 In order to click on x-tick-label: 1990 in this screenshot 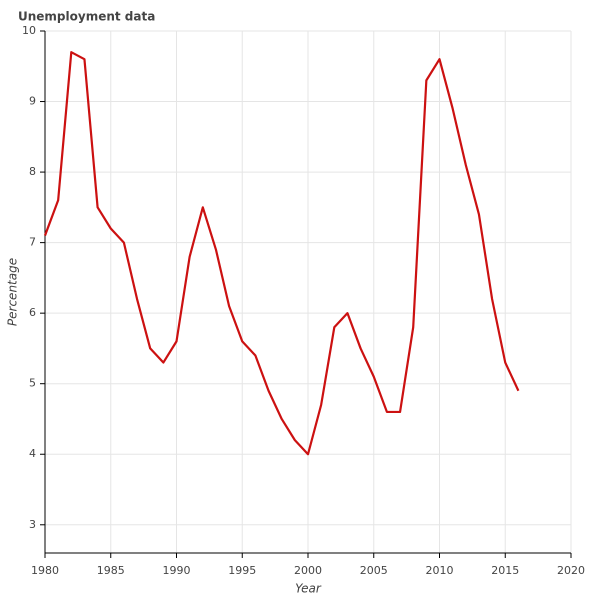, I will do `click(177, 570)`.